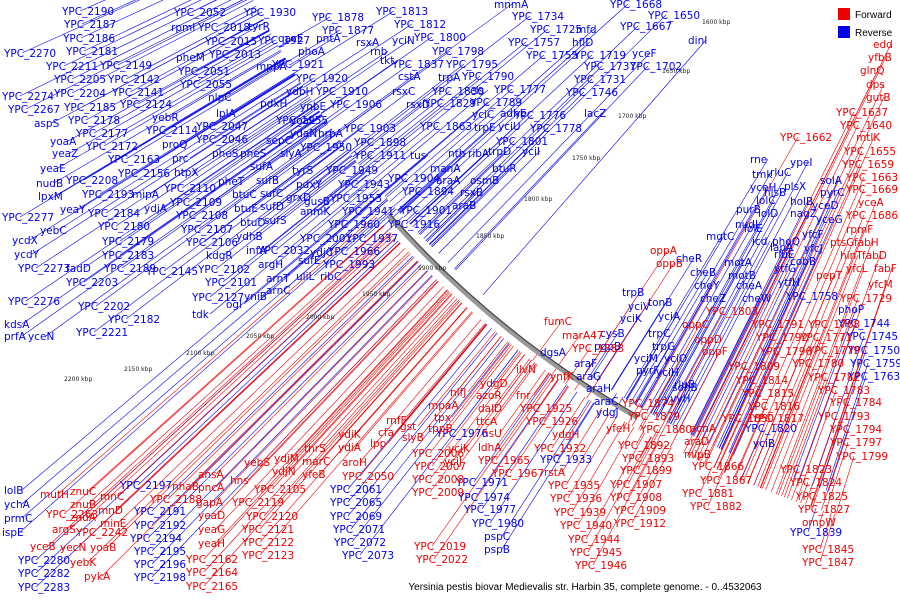  What do you see at coordinates (829, 220) in the screenshot?
I see `gene-label: yceG` at bounding box center [829, 220].